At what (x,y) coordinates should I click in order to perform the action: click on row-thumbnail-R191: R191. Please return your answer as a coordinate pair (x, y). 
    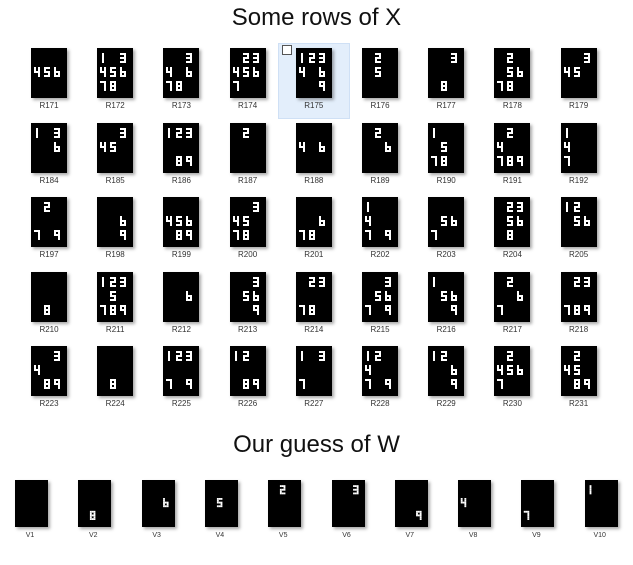
    Looking at the image, I should click on (512, 156).